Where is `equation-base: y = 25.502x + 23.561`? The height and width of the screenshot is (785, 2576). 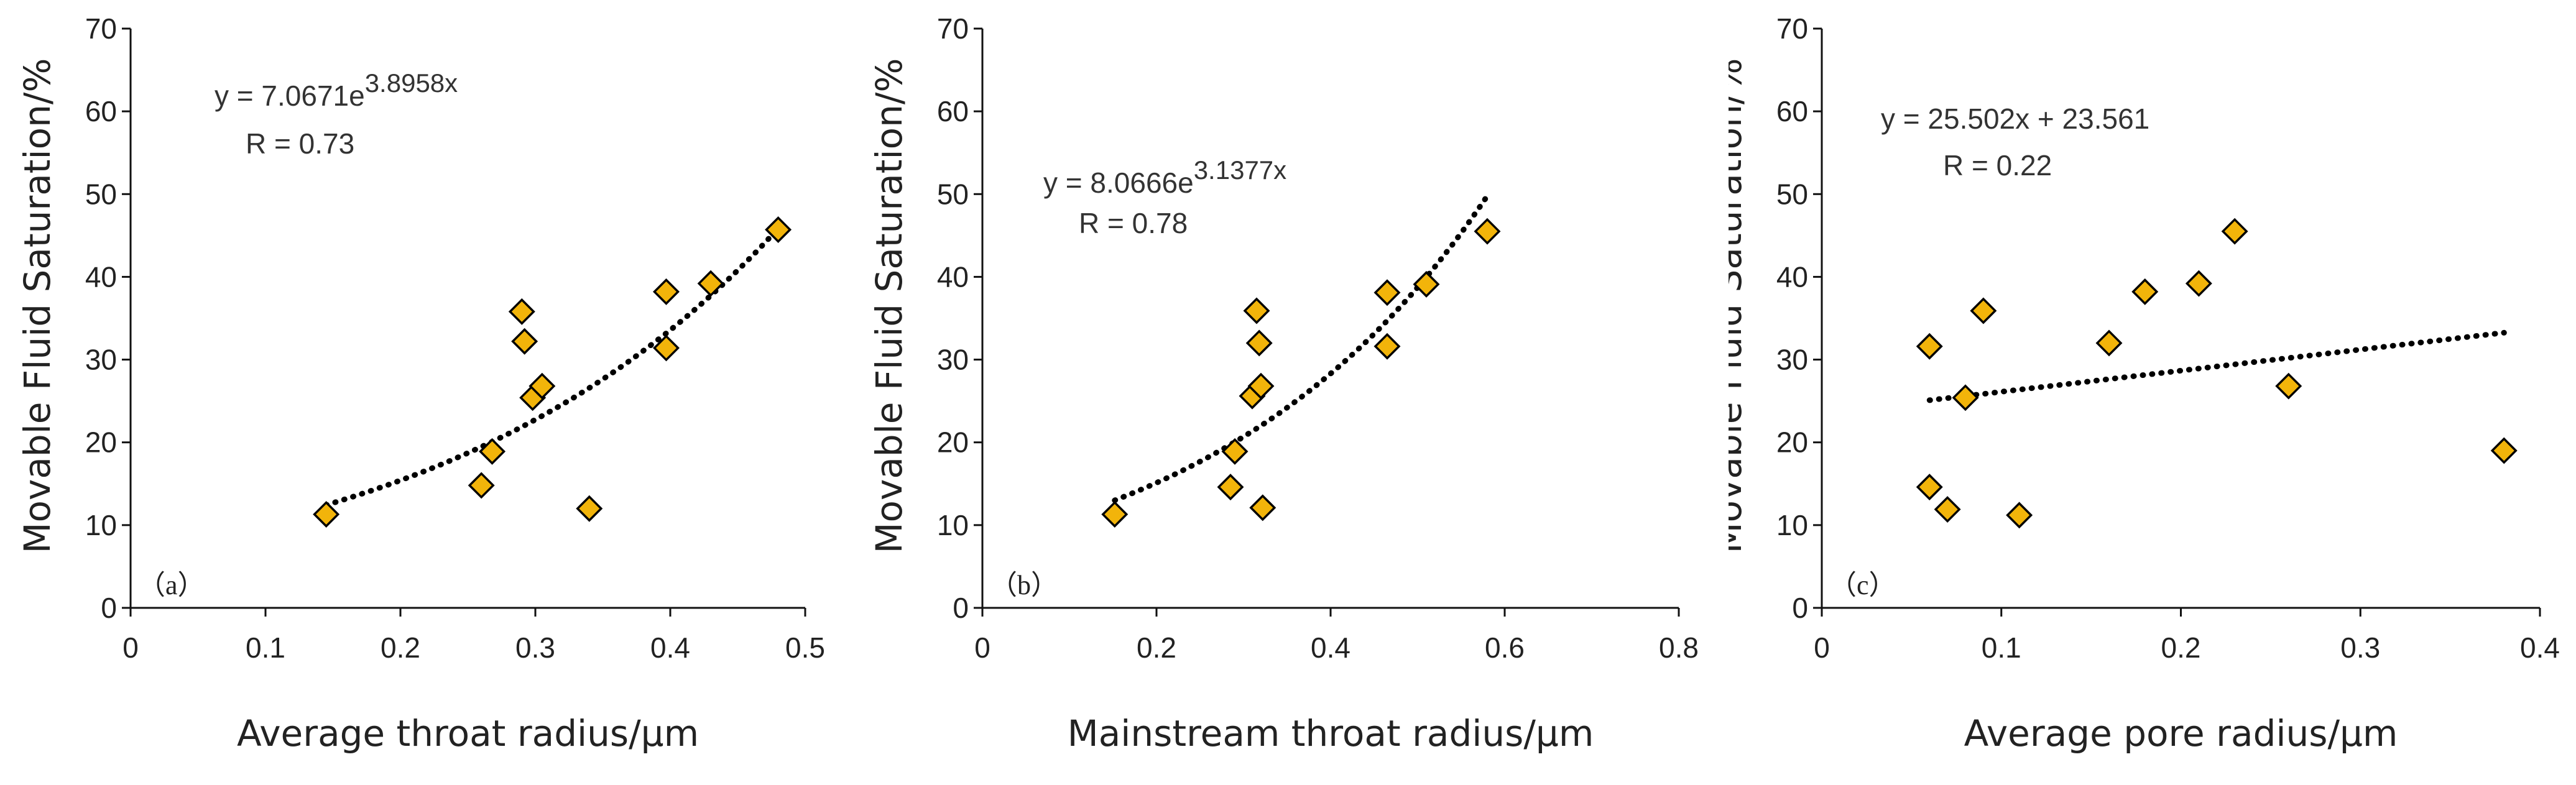
equation-base: y = 25.502x + 23.561 is located at coordinates (2015, 119).